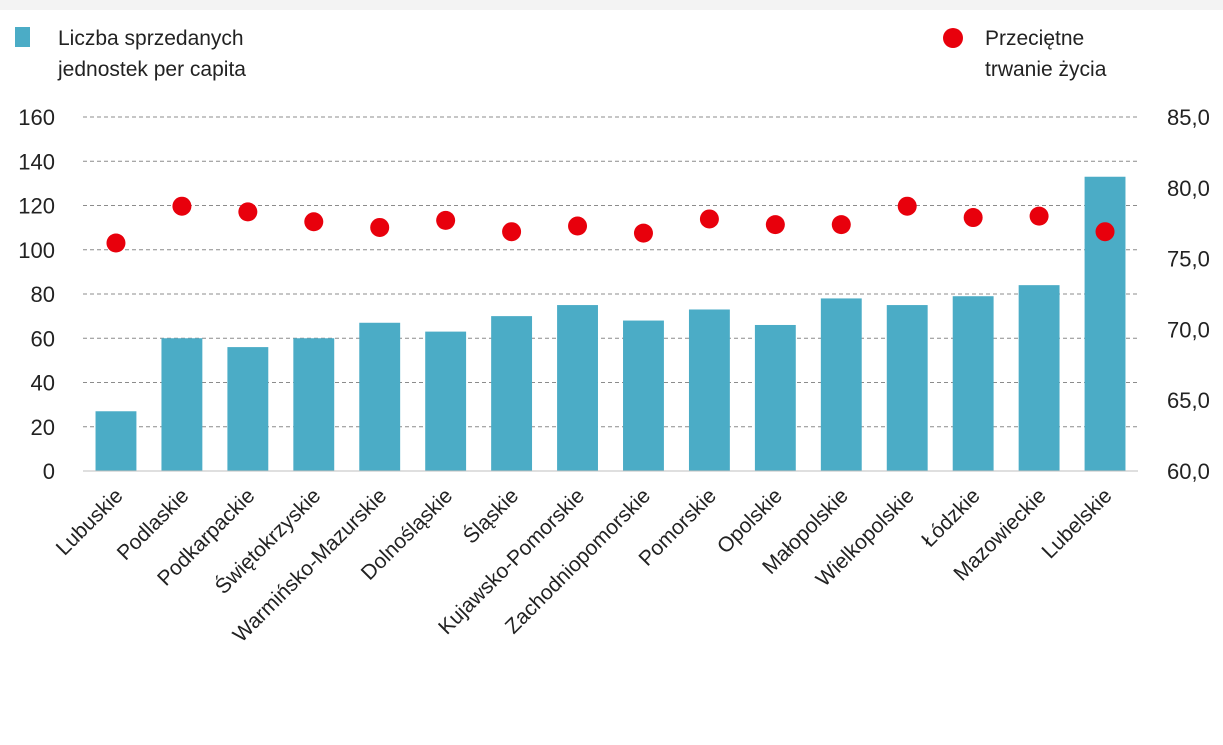  Describe the element at coordinates (22, 37) in the screenshot. I see `legend-bar-swatch` at that location.